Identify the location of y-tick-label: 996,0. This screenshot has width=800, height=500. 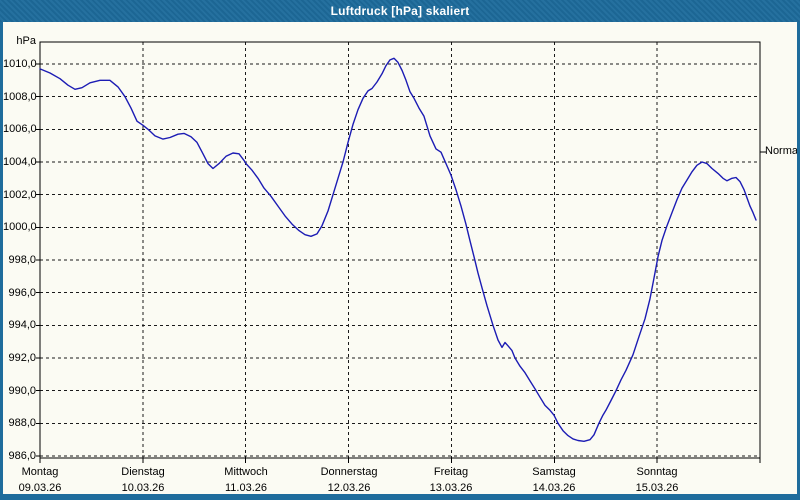
(22, 293).